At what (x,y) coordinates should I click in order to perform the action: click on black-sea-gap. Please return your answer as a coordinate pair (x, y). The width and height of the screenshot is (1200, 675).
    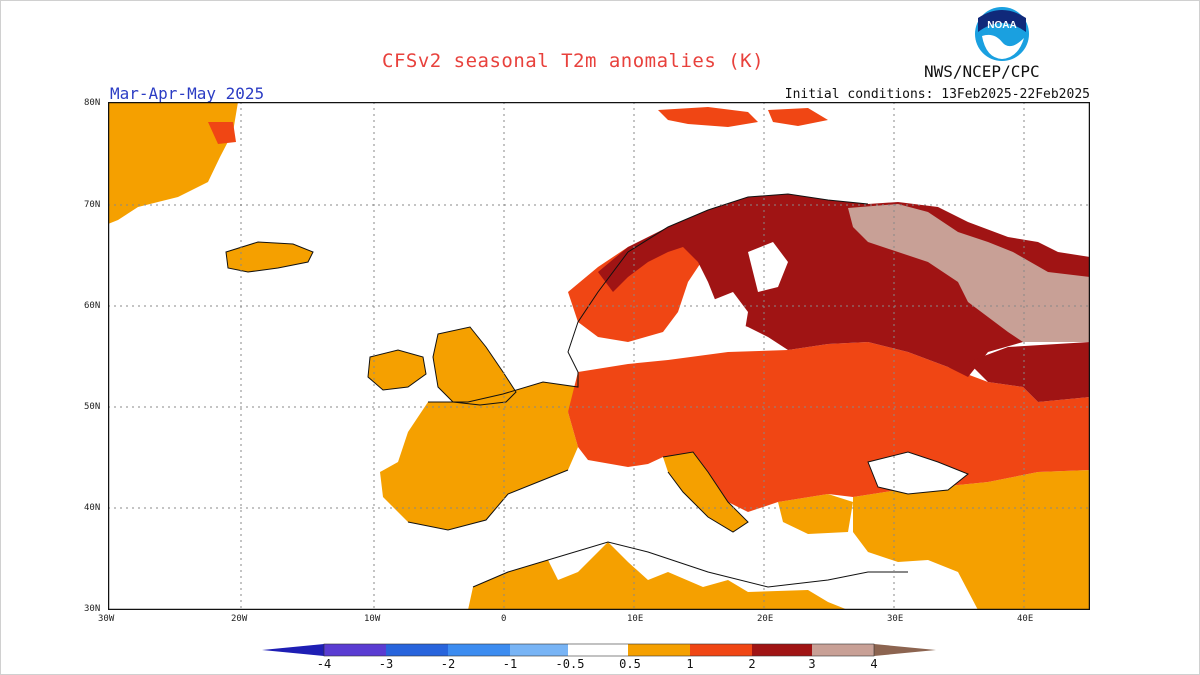
    Looking at the image, I should click on (918, 473).